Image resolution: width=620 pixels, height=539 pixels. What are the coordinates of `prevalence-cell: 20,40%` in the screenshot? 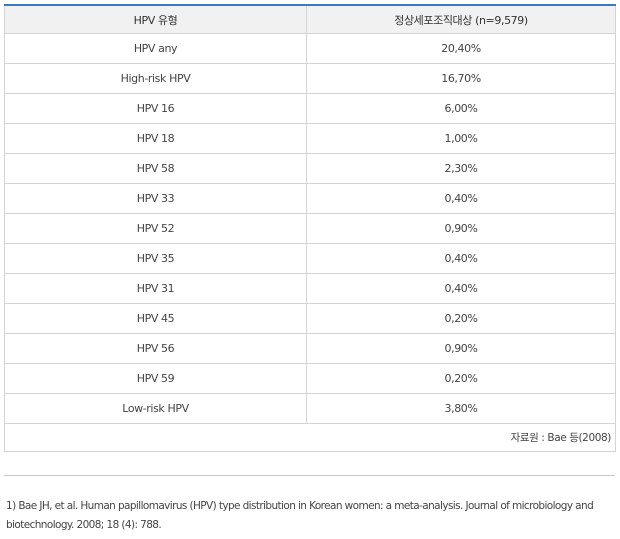 It's located at (461, 48).